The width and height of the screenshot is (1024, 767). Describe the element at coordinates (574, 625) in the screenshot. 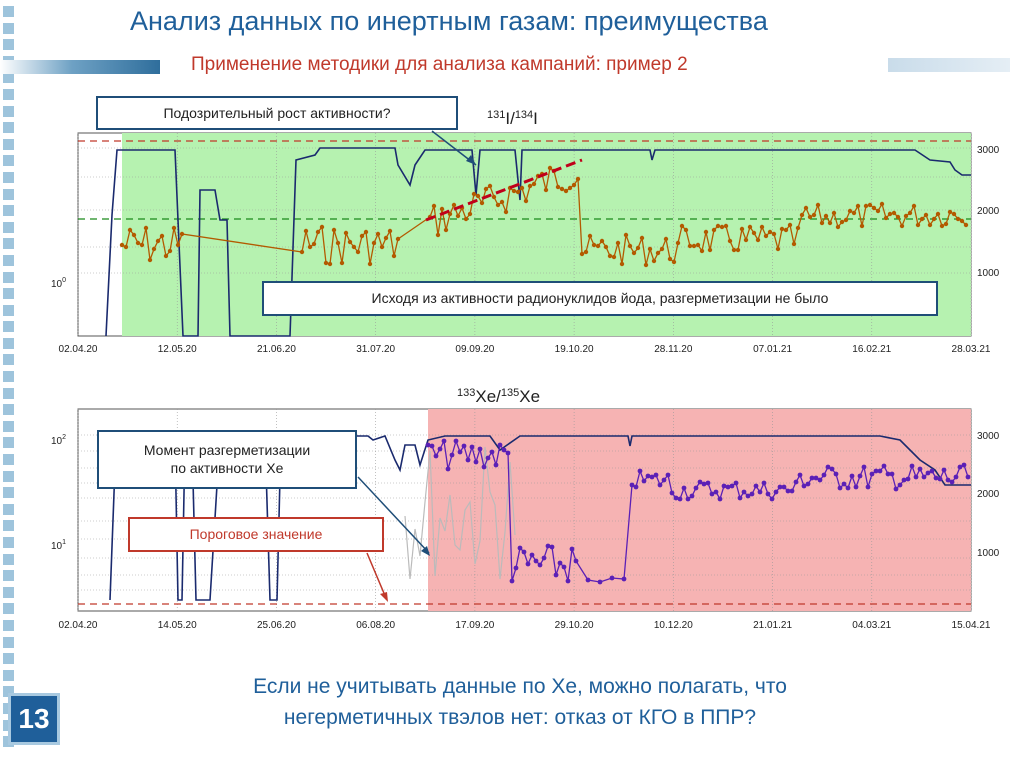

I see `x-tick-29.10.20: 29.10.20` at that location.